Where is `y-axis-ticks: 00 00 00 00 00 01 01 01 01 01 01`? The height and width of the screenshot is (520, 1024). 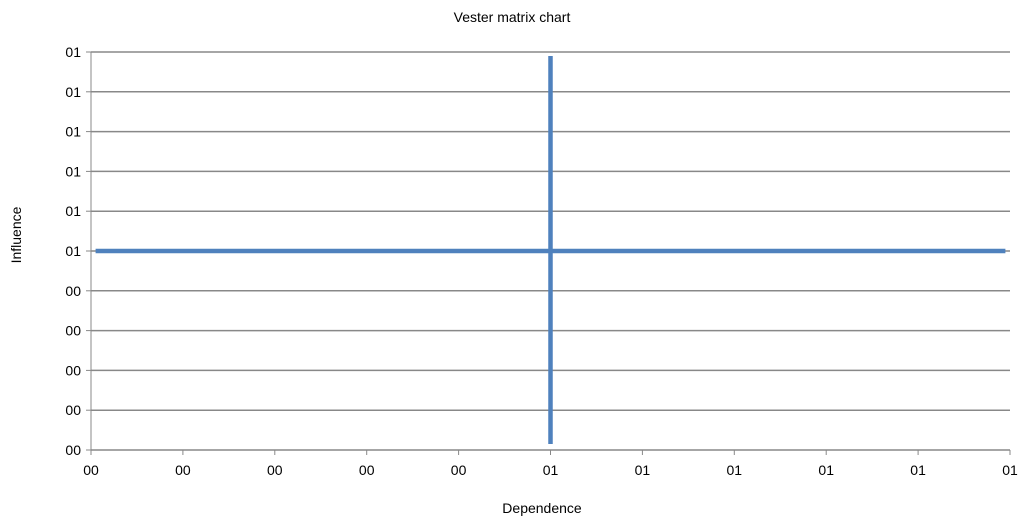 y-axis-ticks: 00 00 00 00 00 01 01 01 01 01 01 is located at coordinates (78, 251).